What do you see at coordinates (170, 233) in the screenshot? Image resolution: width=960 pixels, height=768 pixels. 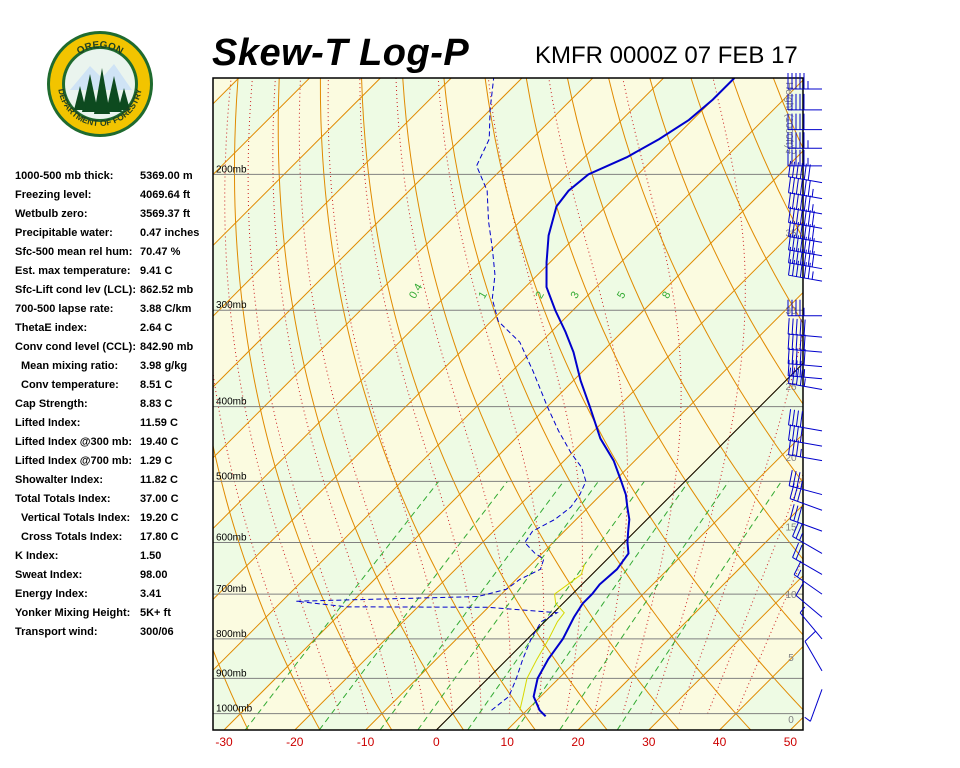 I see `index-value: 0.47 inches` at bounding box center [170, 233].